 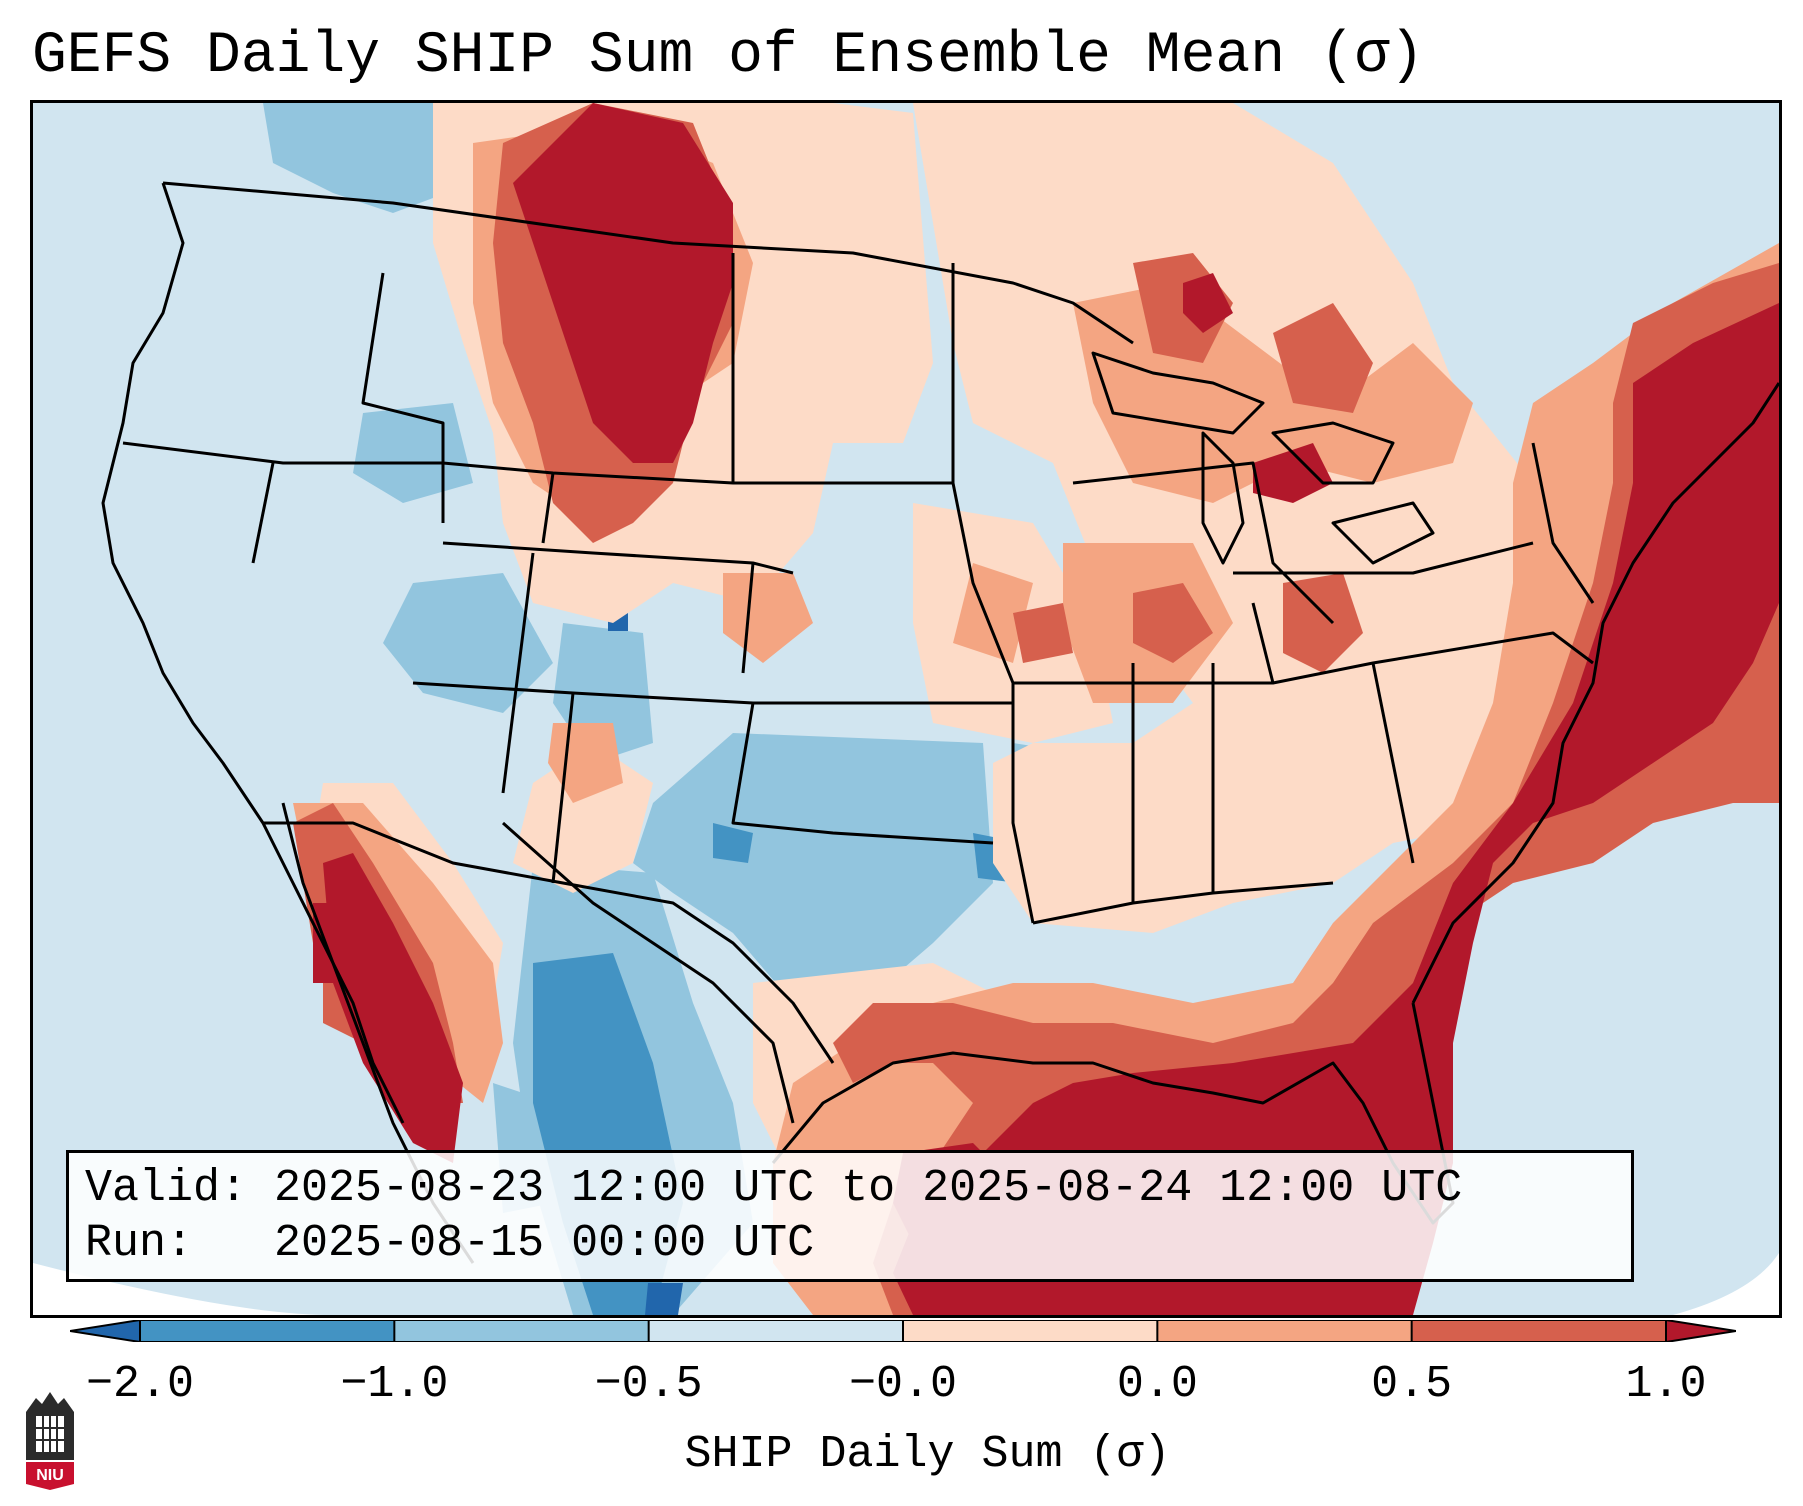 I want to click on colorbar-tick-labels: −2.0 −1.0 −0.5 −0.0 0.0 0.5 1.0, so click(x=901, y=1385).